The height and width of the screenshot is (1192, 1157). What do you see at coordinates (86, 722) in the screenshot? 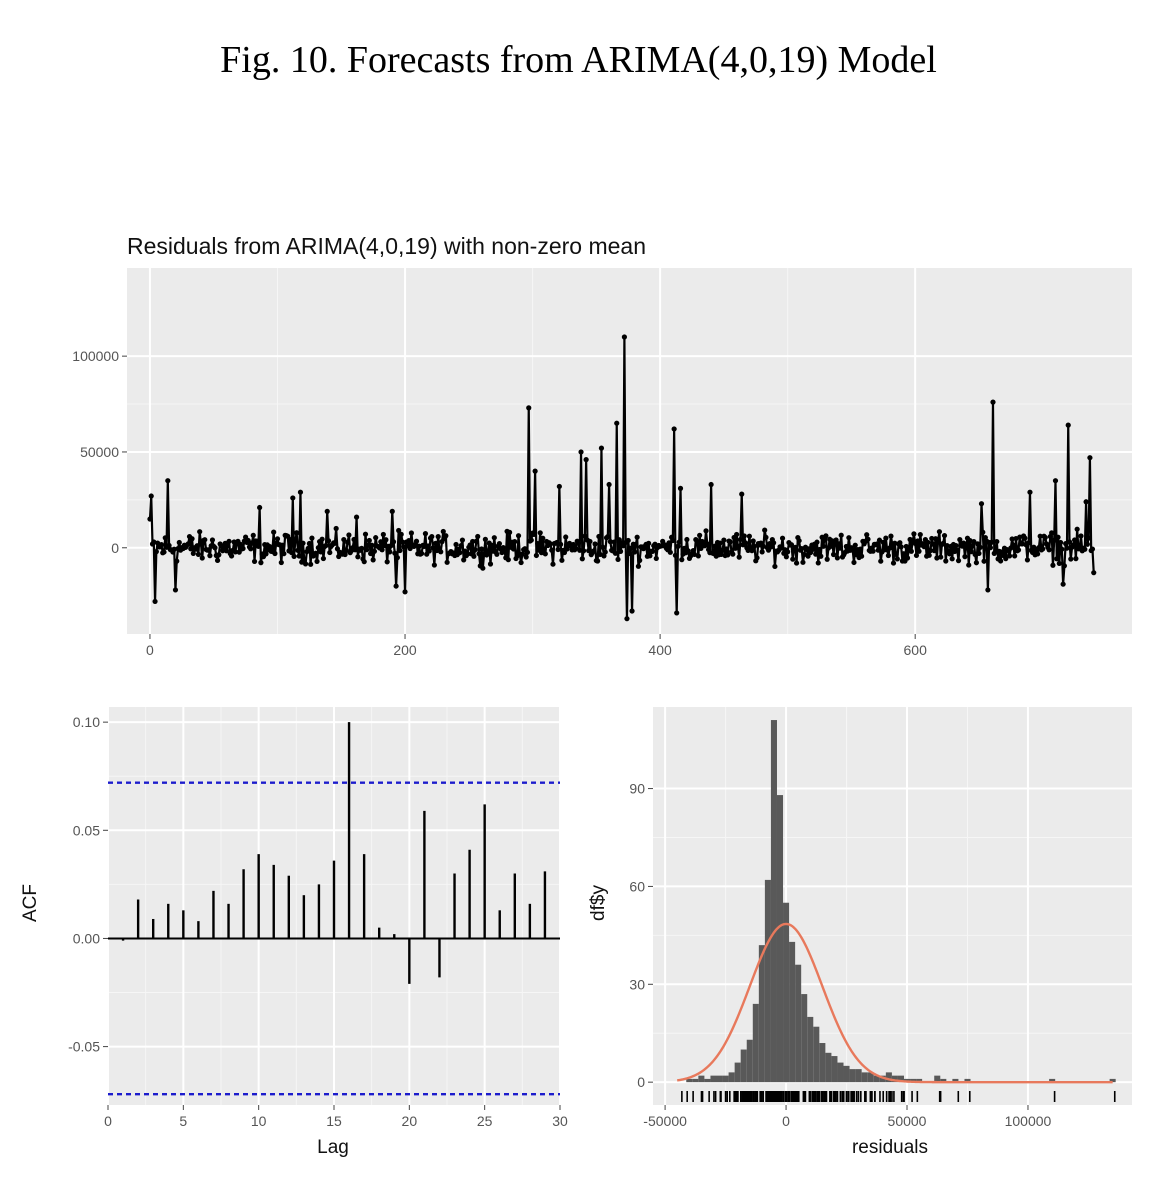
I see `y-tick-label: 0.10` at bounding box center [86, 722].